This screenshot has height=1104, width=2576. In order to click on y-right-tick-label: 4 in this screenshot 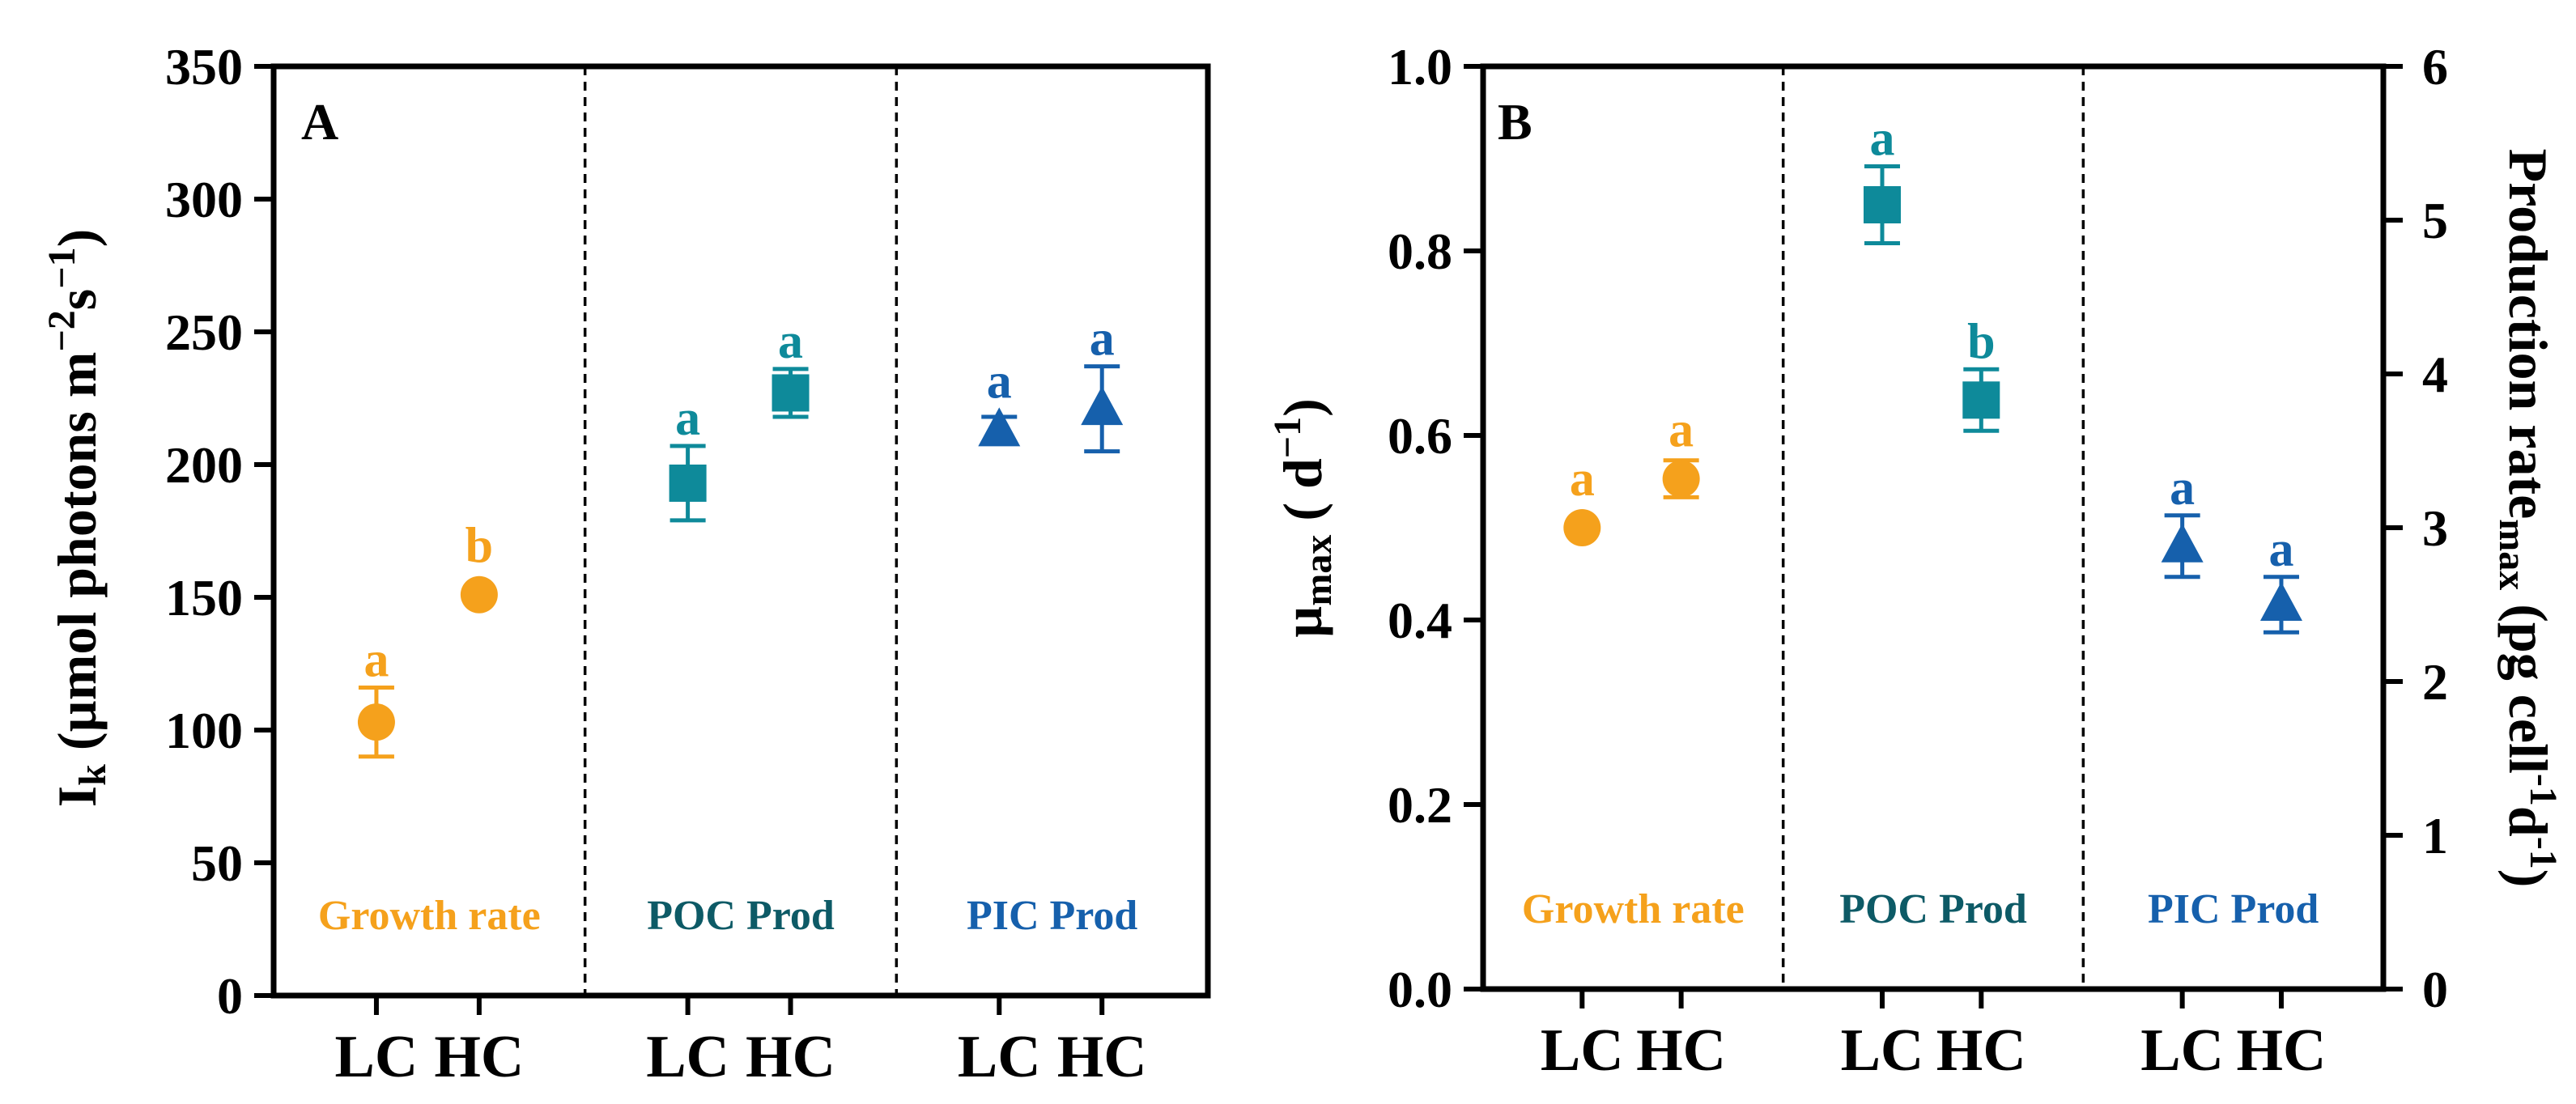, I will do `click(2435, 374)`.